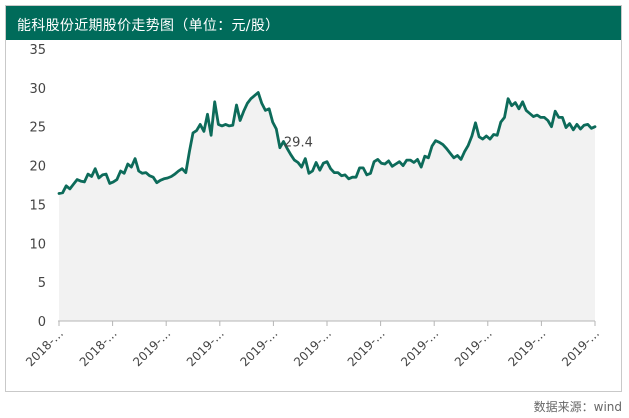 The height and width of the screenshot is (418, 629). I want to click on y-tick-label: 20, so click(37, 167).